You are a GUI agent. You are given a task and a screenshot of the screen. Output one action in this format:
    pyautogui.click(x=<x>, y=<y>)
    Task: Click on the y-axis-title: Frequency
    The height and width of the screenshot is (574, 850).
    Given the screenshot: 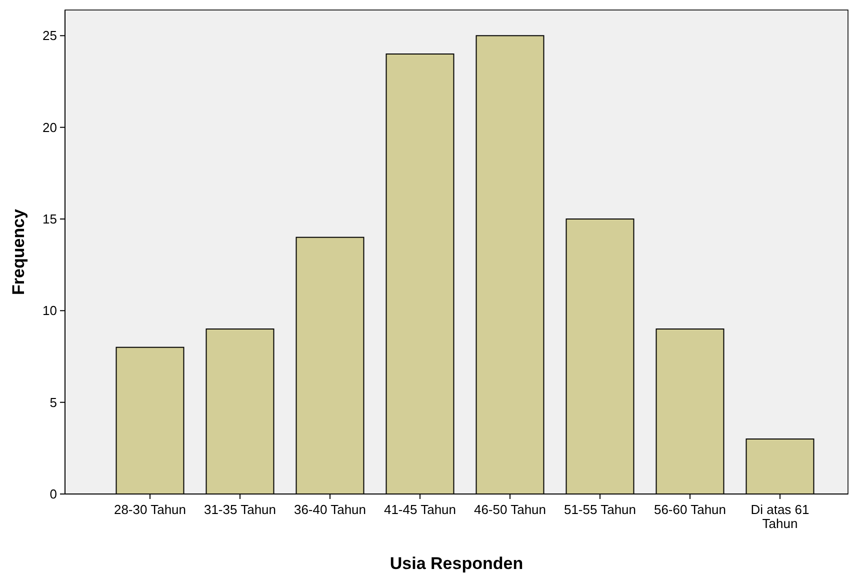 What is the action you would take?
    pyautogui.click(x=18, y=251)
    